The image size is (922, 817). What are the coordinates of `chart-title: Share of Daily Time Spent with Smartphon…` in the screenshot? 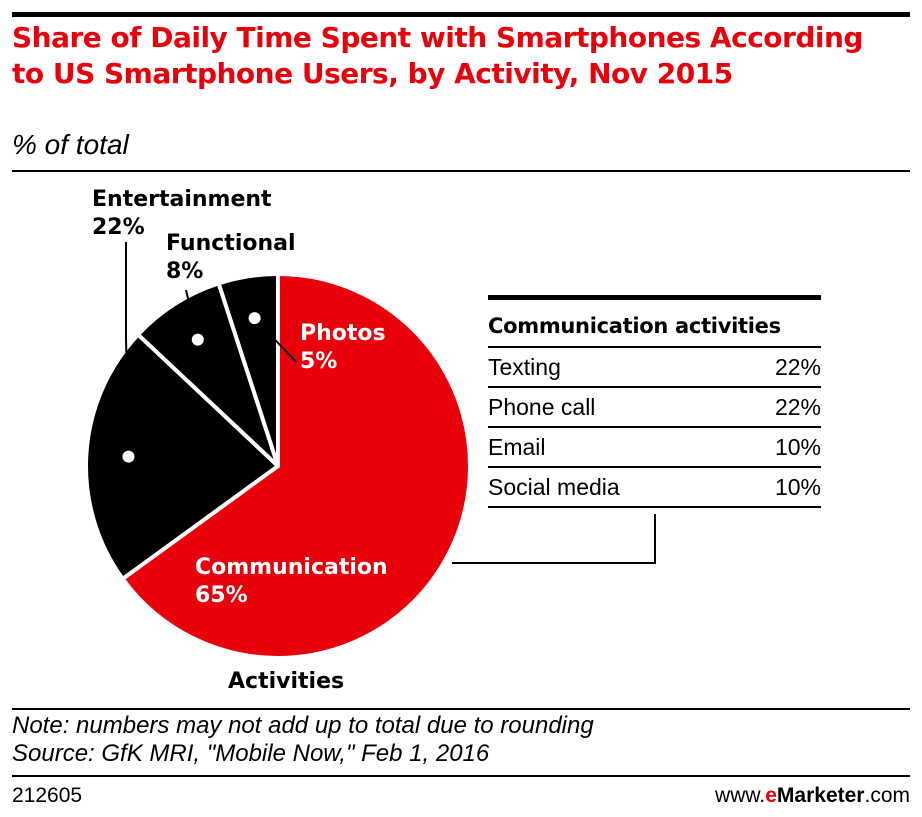 It's located at (437, 55).